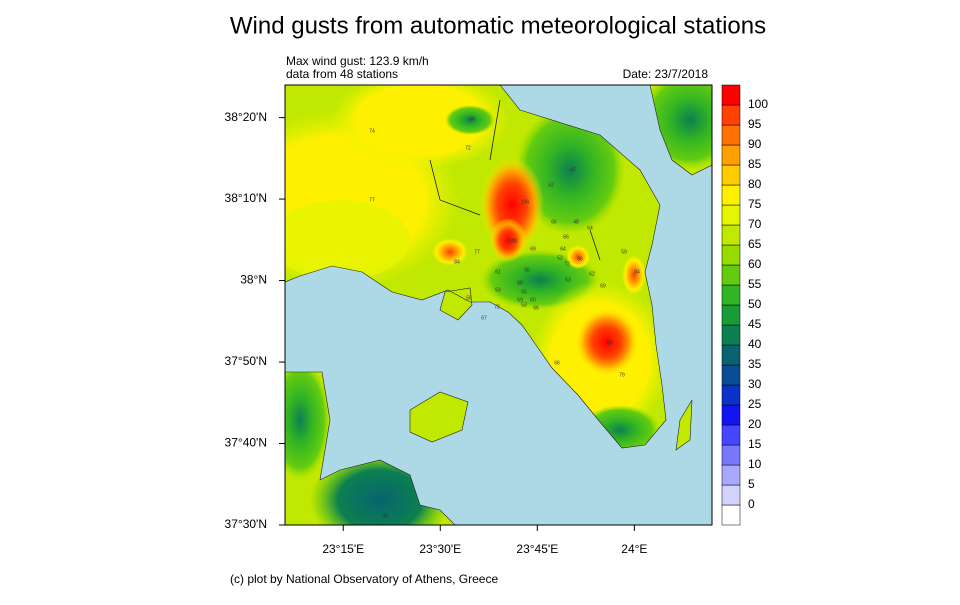 Image resolution: width=960 pixels, height=605 pixels. Describe the element at coordinates (755, 264) in the screenshot. I see `colorbar-label: 60` at that location.